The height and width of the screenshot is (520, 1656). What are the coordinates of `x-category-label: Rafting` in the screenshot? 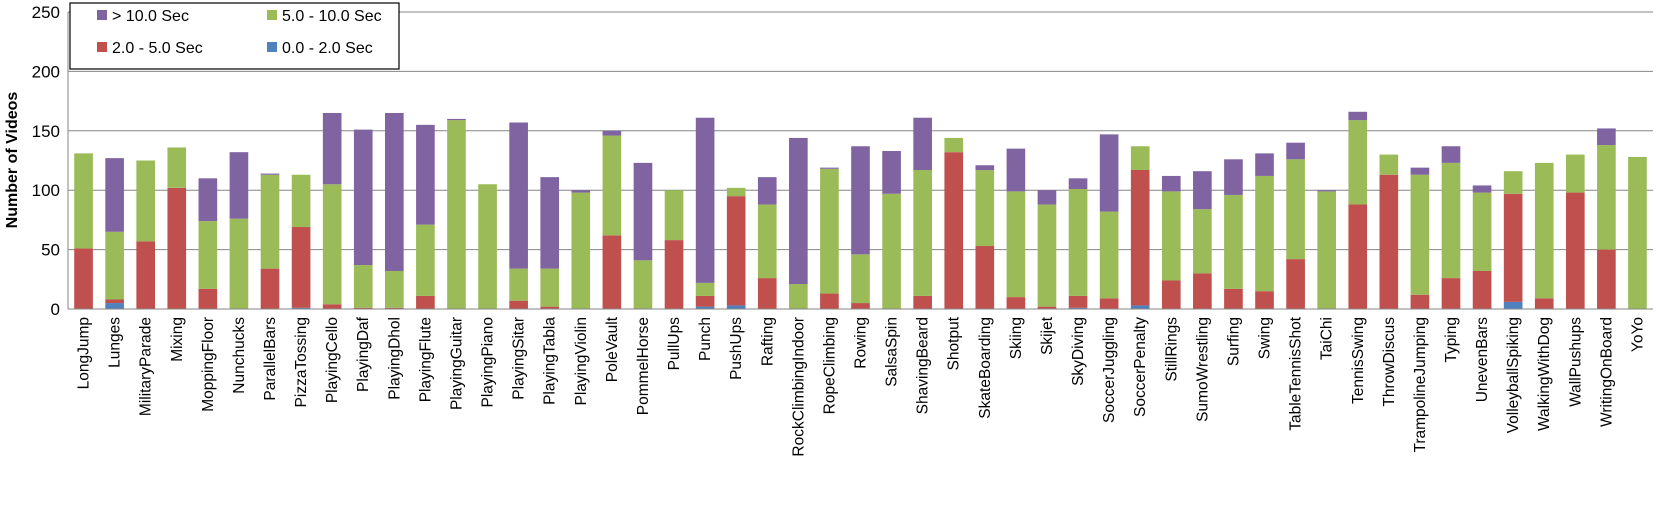 It's located at (767, 341).